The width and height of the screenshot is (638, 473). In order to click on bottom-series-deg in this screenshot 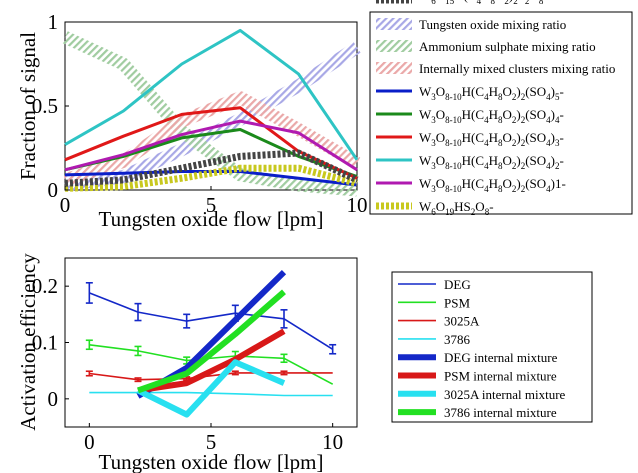, I will do `click(211, 321)`.